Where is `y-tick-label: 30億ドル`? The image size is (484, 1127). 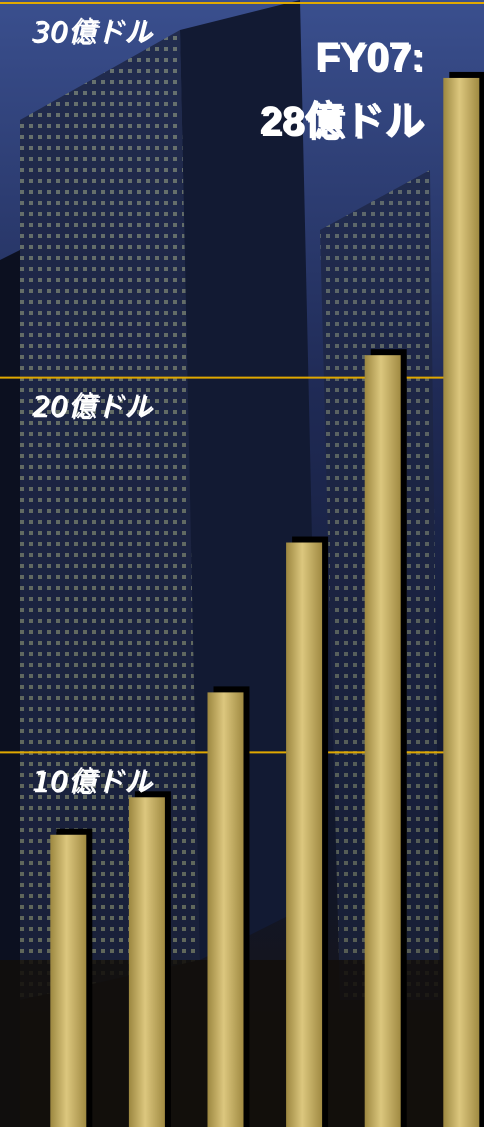 y-tick-label: 30億ドル is located at coordinates (92, 31).